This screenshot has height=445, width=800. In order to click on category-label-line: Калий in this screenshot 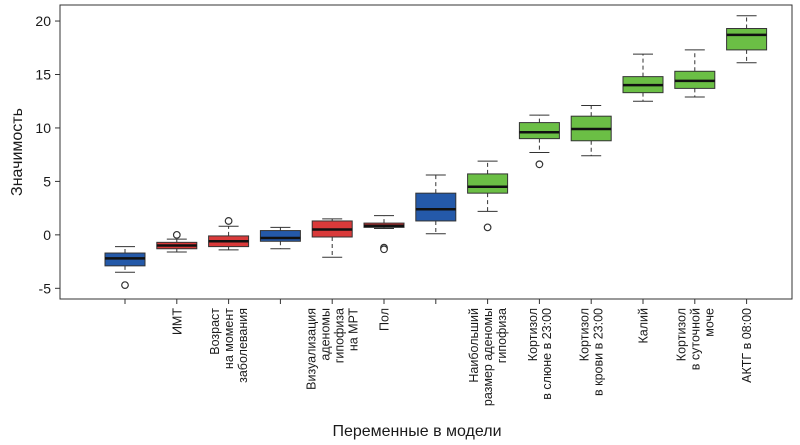, I will do `click(644, 326)`.